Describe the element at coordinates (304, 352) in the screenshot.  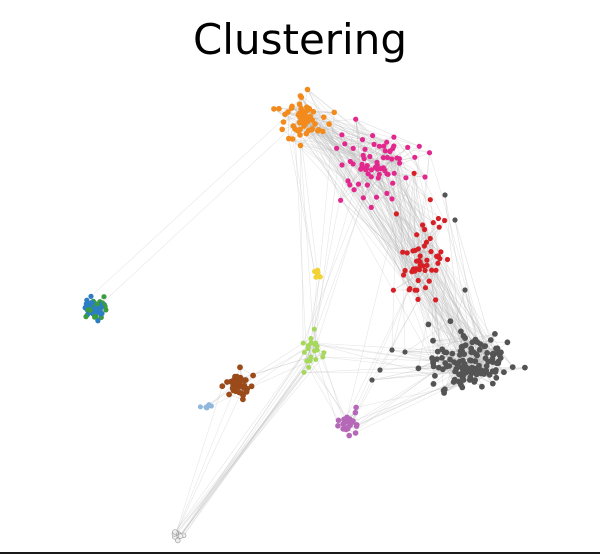
I see `graph-node-light-green` at that location.